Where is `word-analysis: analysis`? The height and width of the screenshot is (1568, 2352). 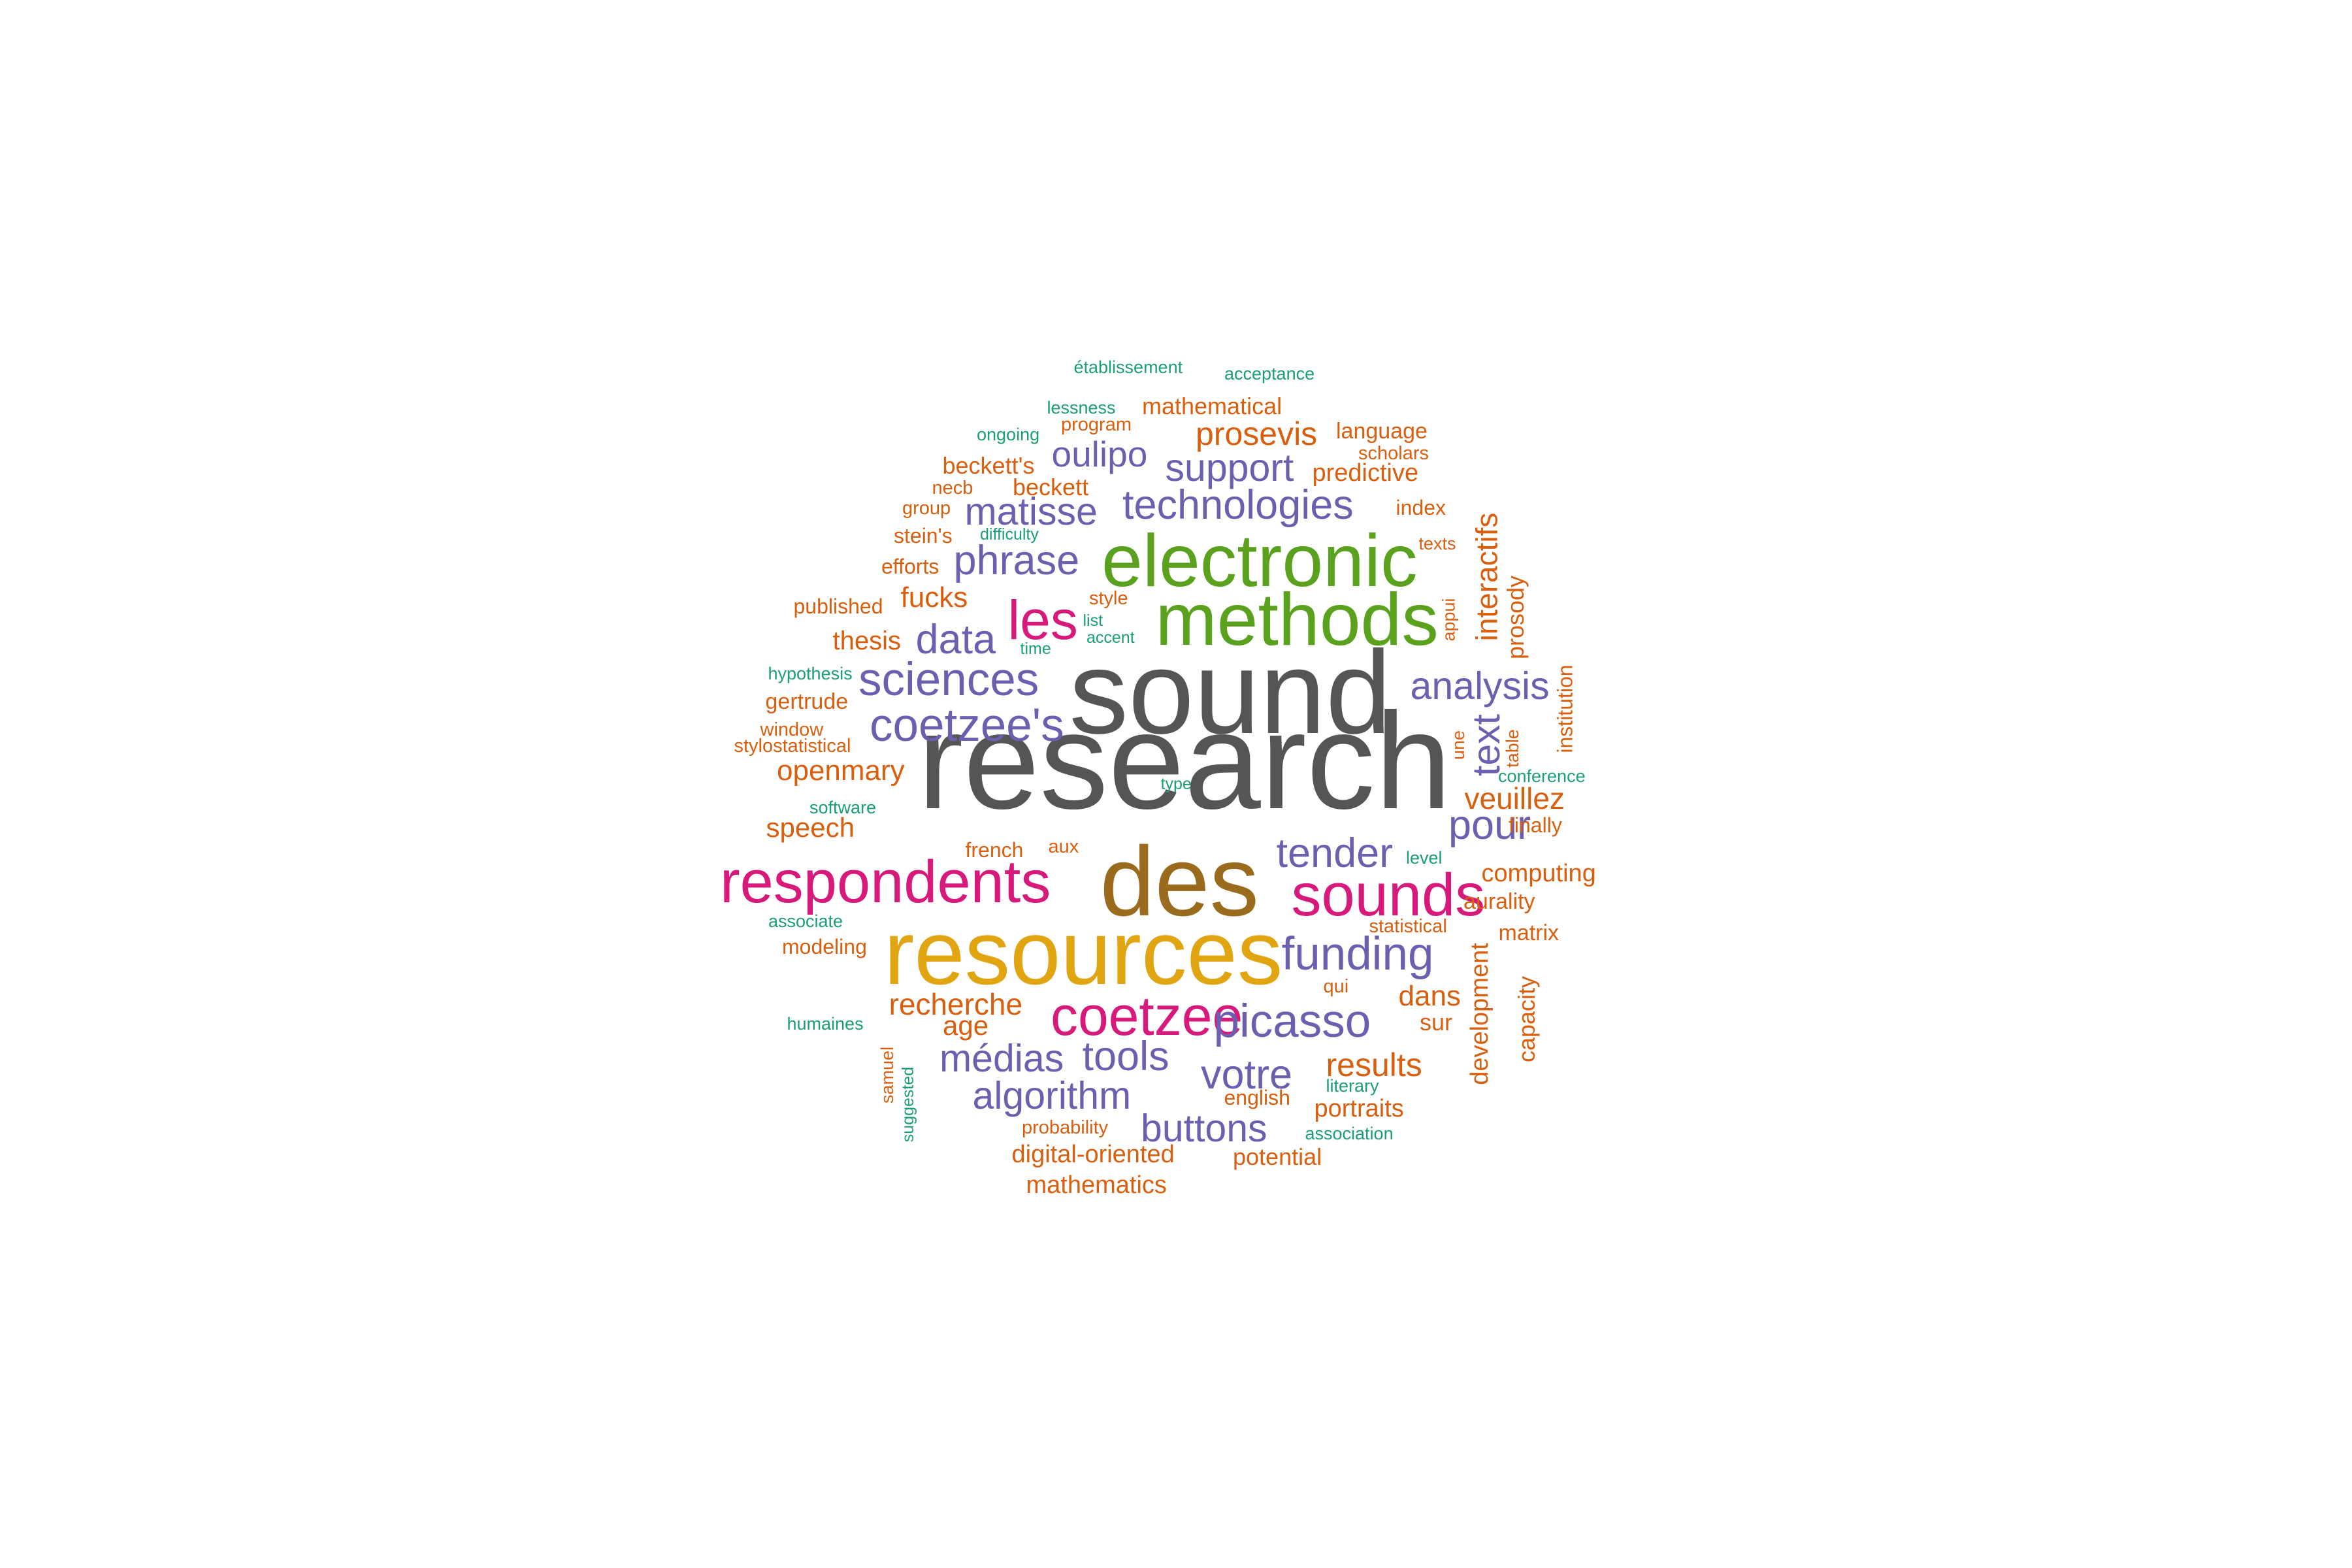 word-analysis: analysis is located at coordinates (1480, 686).